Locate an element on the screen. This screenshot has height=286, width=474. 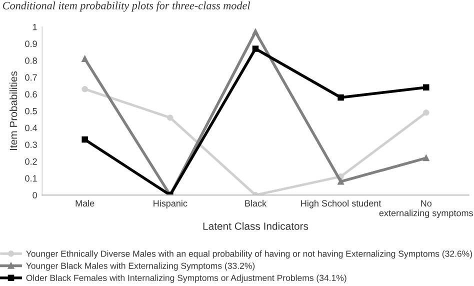
y-tick-label: 0.4 is located at coordinates (31, 128).